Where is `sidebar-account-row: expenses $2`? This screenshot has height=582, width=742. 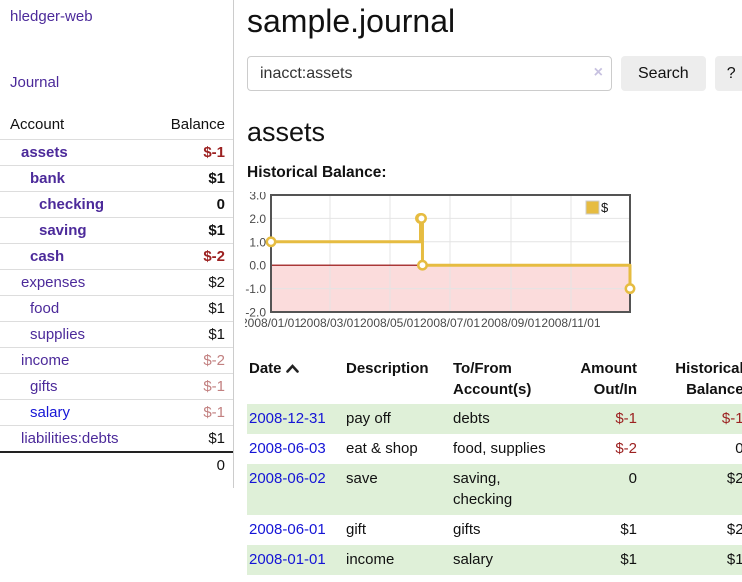
sidebar-account-row: expenses $2 is located at coordinates (116, 282).